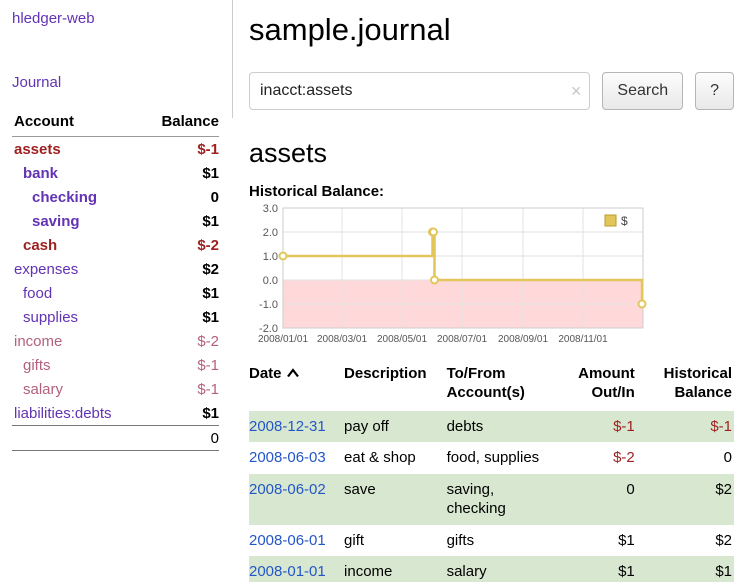 This screenshot has width=742, height=582. I want to click on page-title: sample.journal, so click(350, 29).